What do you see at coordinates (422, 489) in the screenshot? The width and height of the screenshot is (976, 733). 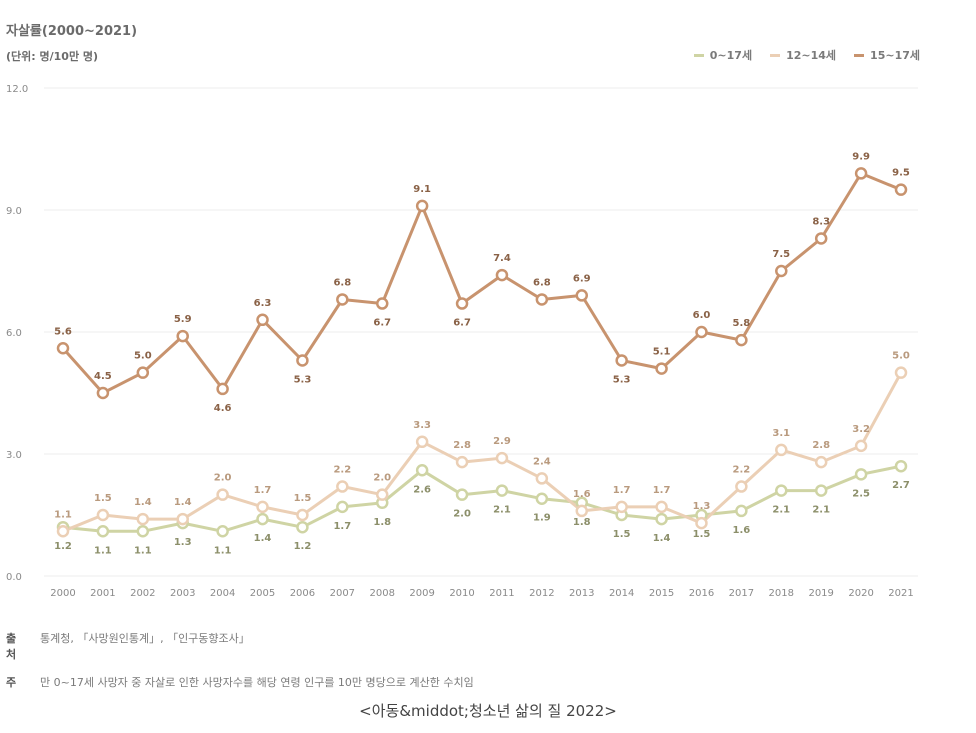 I see `data-label-series-0: 2.6` at bounding box center [422, 489].